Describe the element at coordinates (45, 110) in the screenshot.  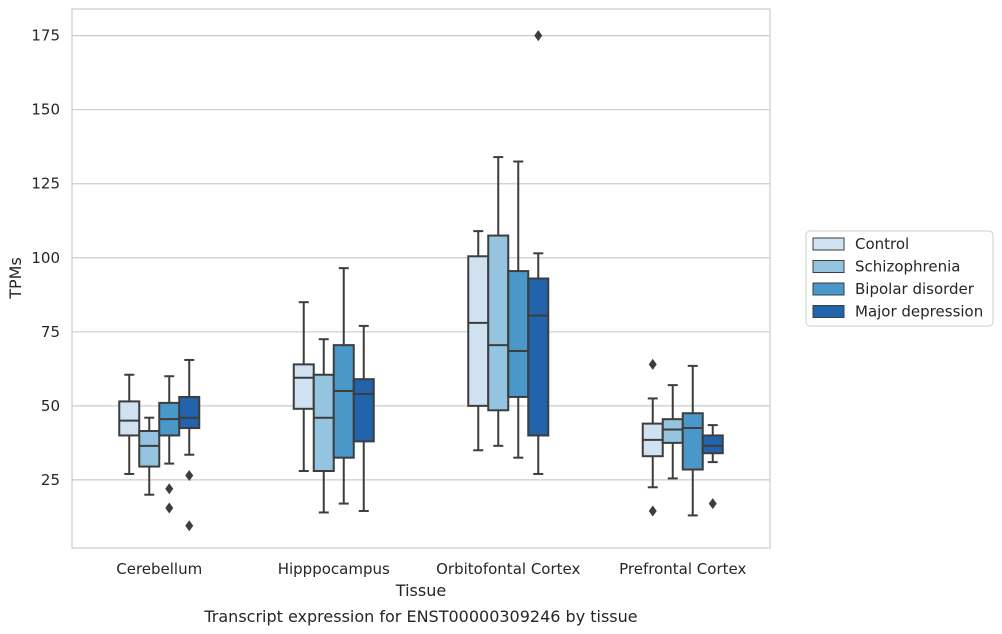
I see `y-tick-label: 150` at that location.